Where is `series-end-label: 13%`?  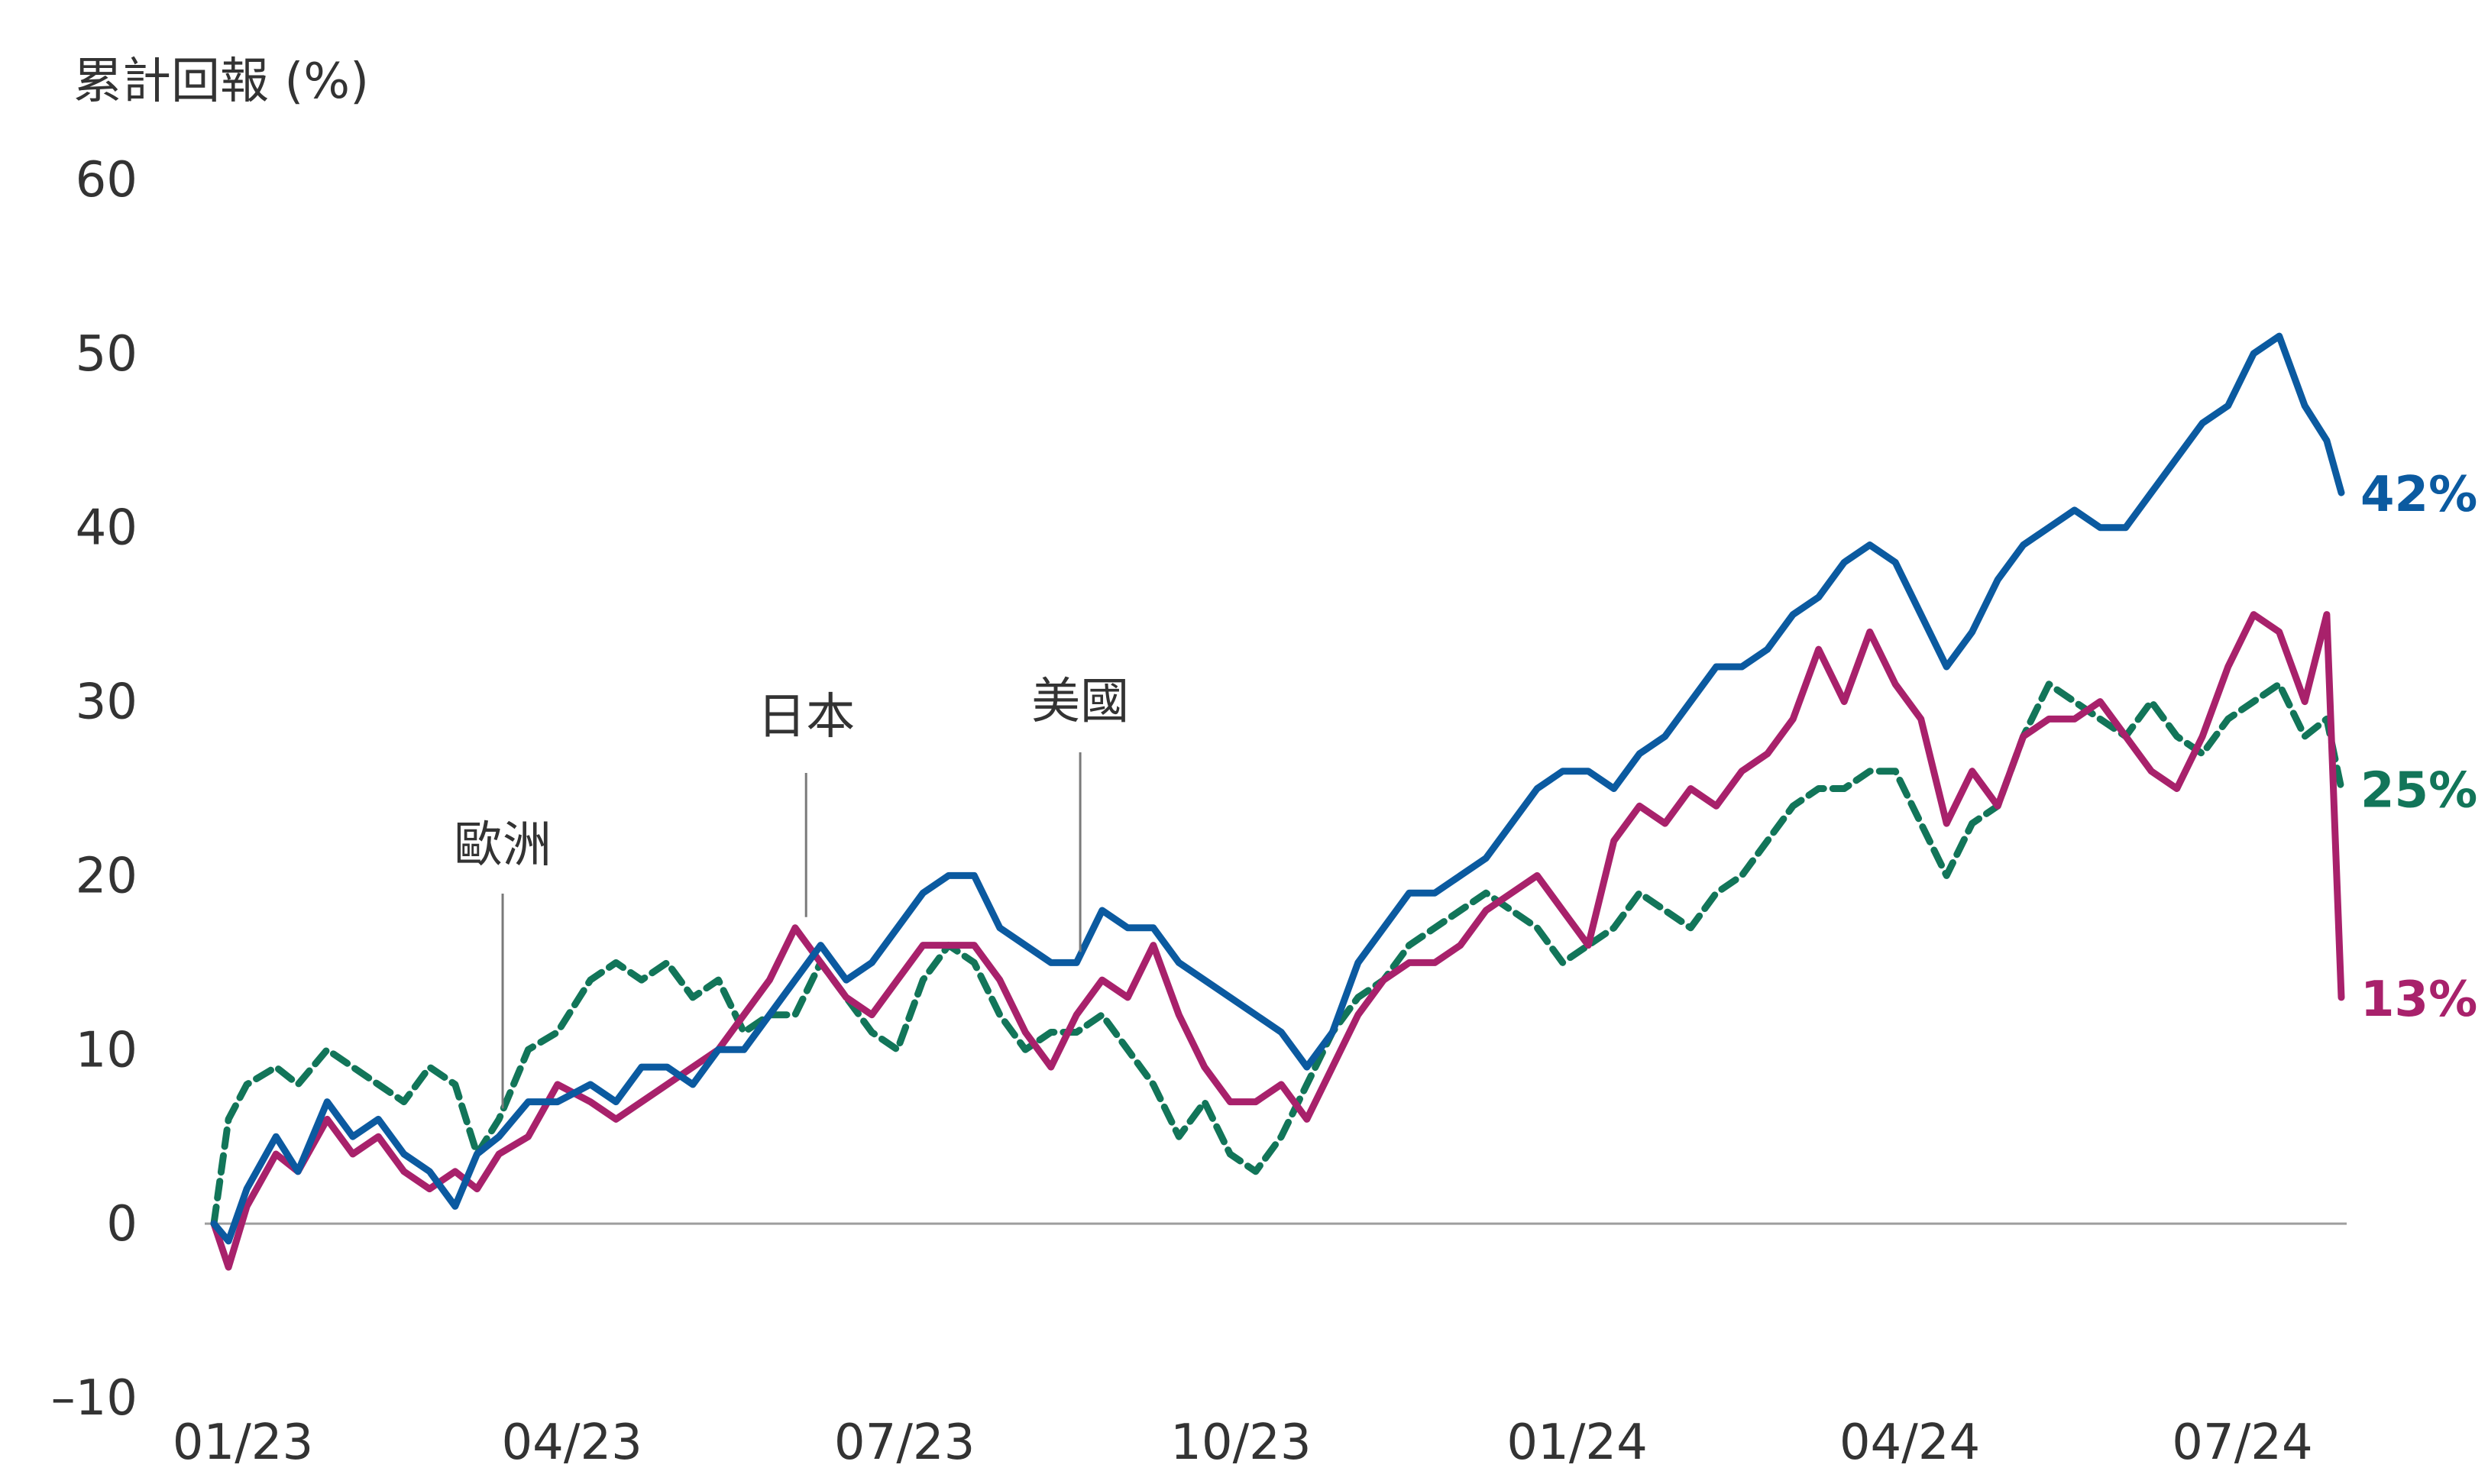
series-end-label: 13% is located at coordinates (2419, 1000).